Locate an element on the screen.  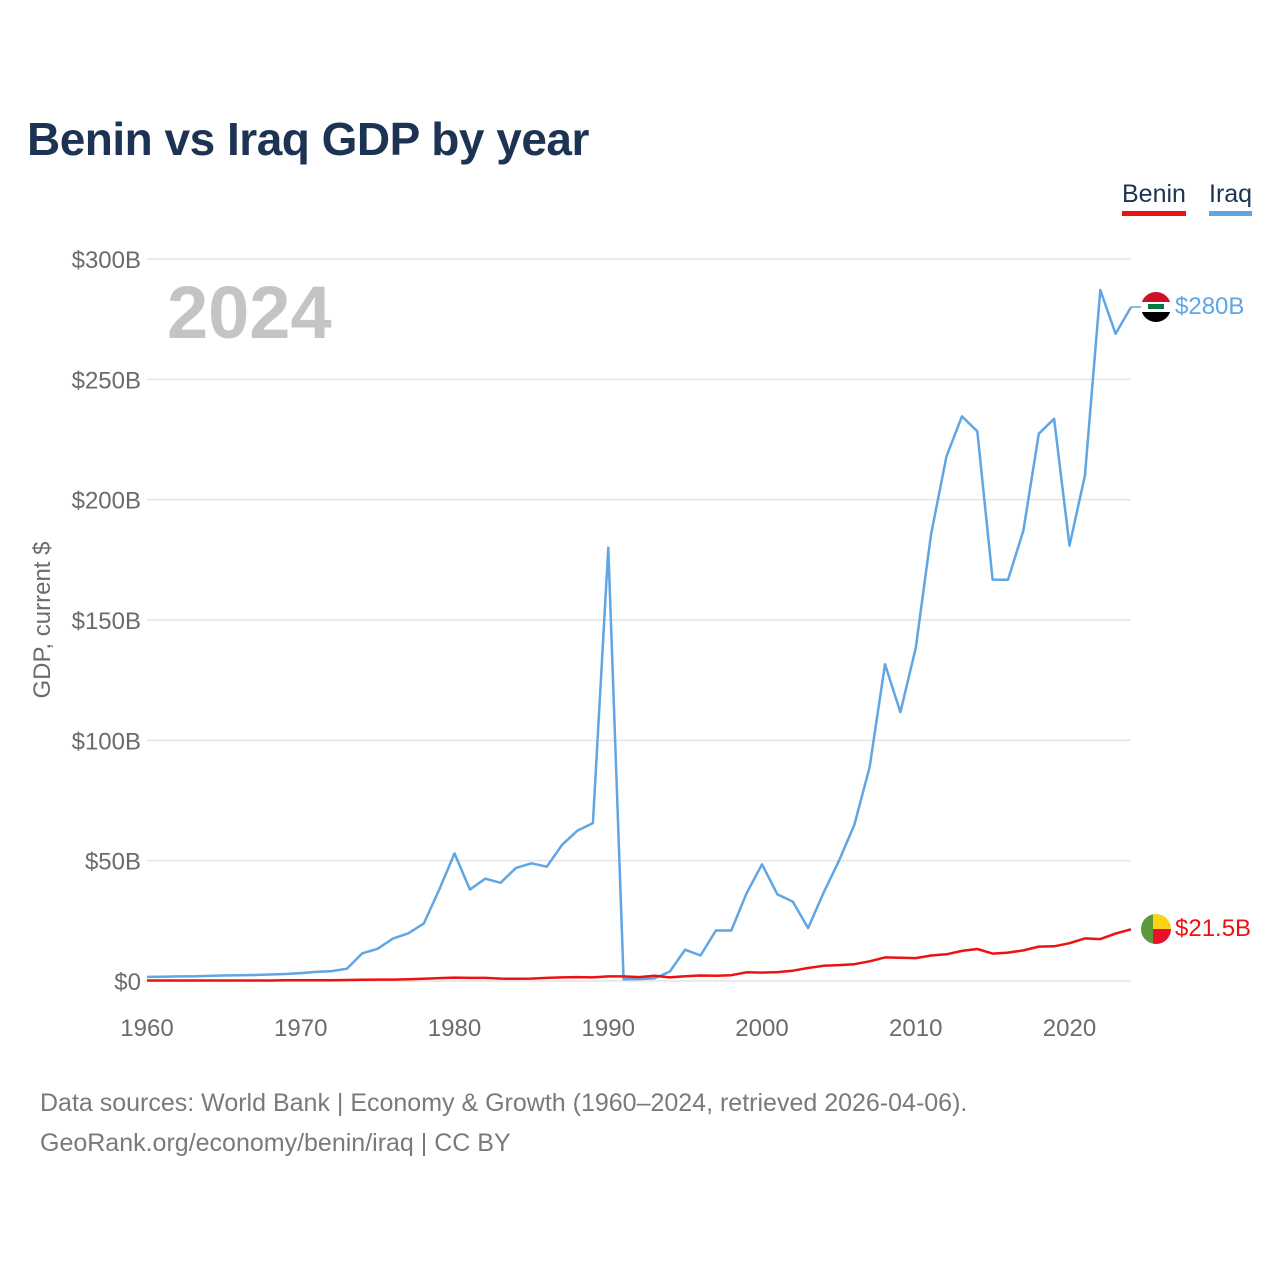
x-tick-label: 2000 is located at coordinates (761, 1028).